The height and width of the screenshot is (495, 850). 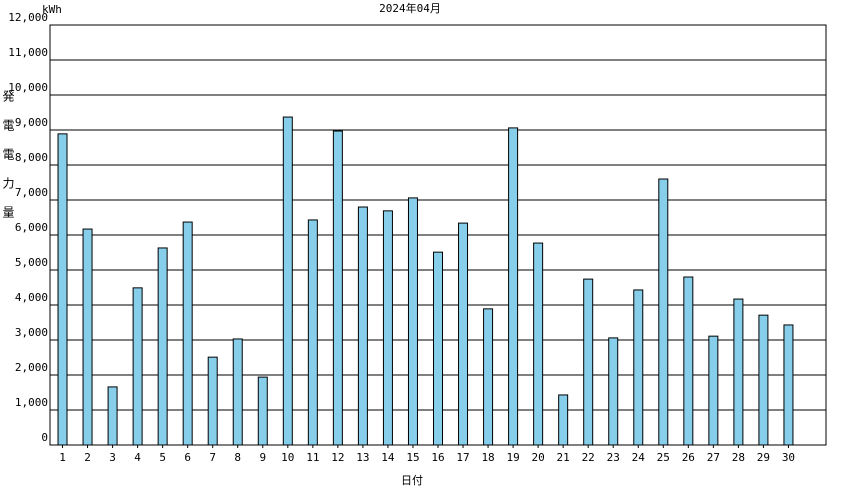 I want to click on x-tick-label: 6, so click(x=187, y=457).